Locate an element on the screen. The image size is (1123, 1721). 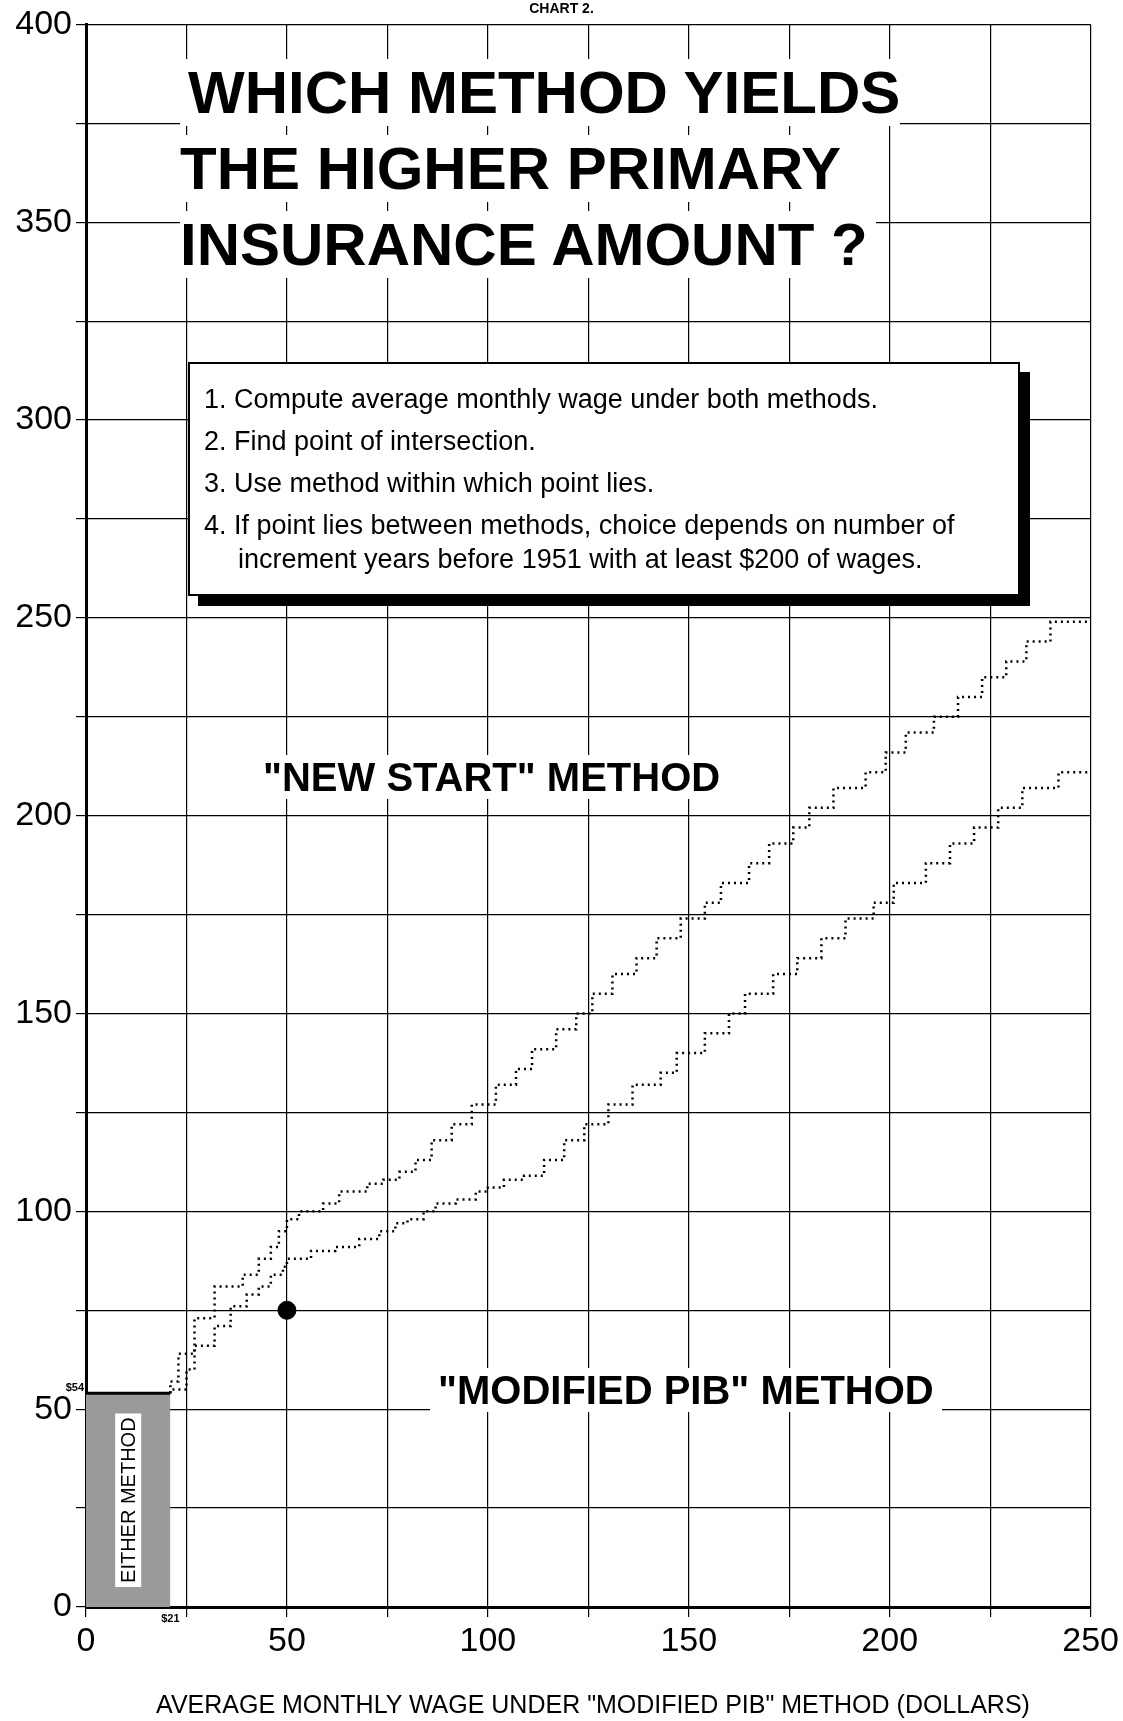
annotation: $21 is located at coordinates (170, 1617).